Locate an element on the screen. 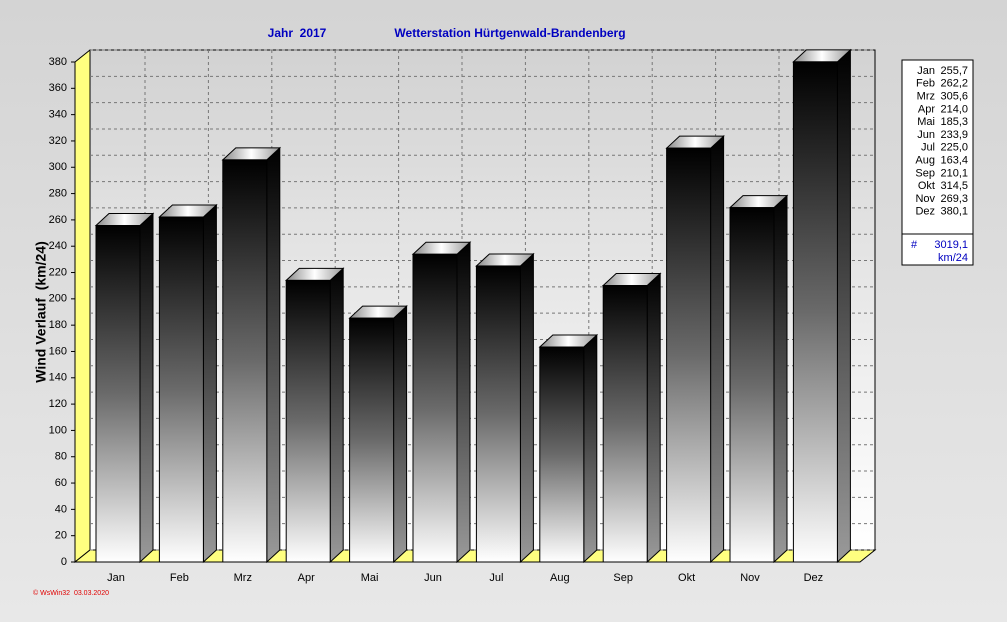 The height and width of the screenshot is (622, 1007). x-tick-label: Sep is located at coordinates (623, 578).